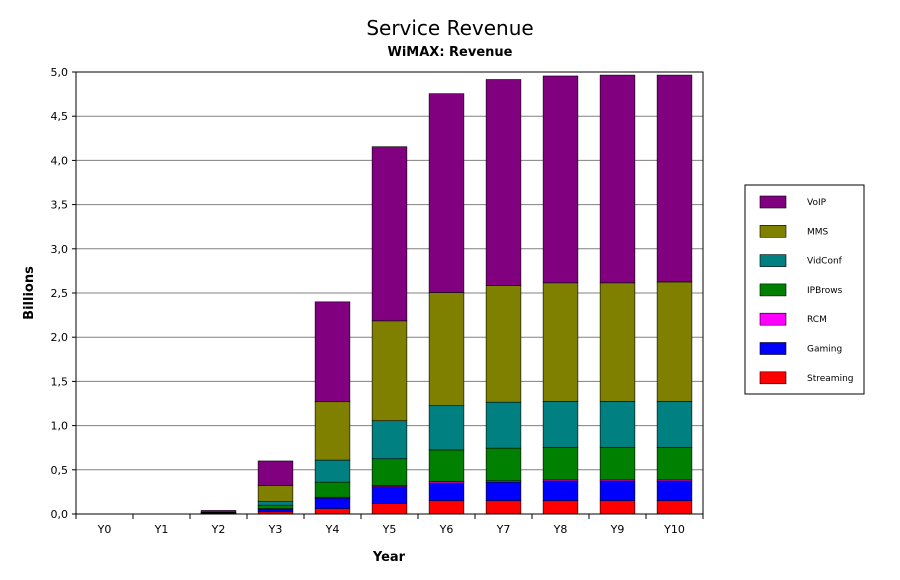 Image resolution: width=900 pixels, height=580 pixels. I want to click on y-tick-label: 0,5, so click(60, 470).